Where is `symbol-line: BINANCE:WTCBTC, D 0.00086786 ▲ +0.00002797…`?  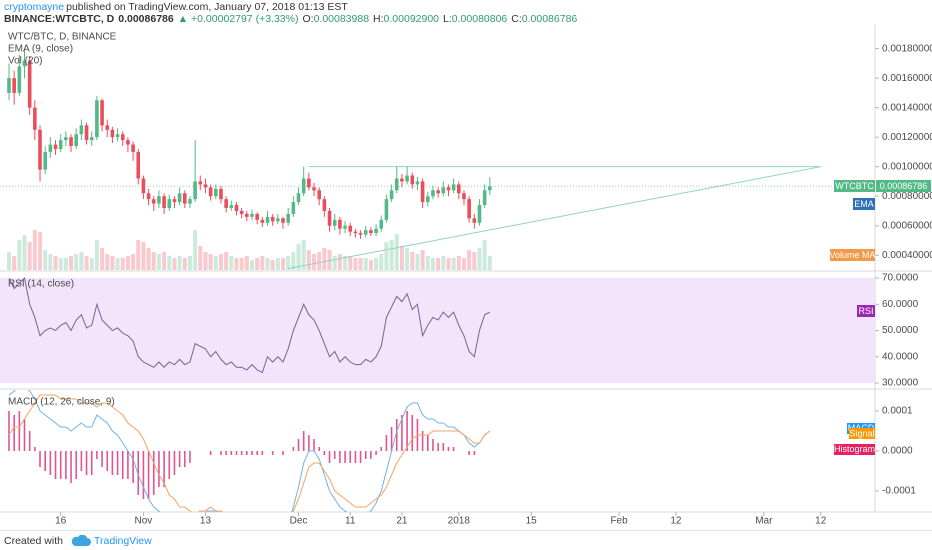 symbol-line: BINANCE:WTCBTC, D 0.00086786 ▲ +0.00002797… is located at coordinates (292, 19).